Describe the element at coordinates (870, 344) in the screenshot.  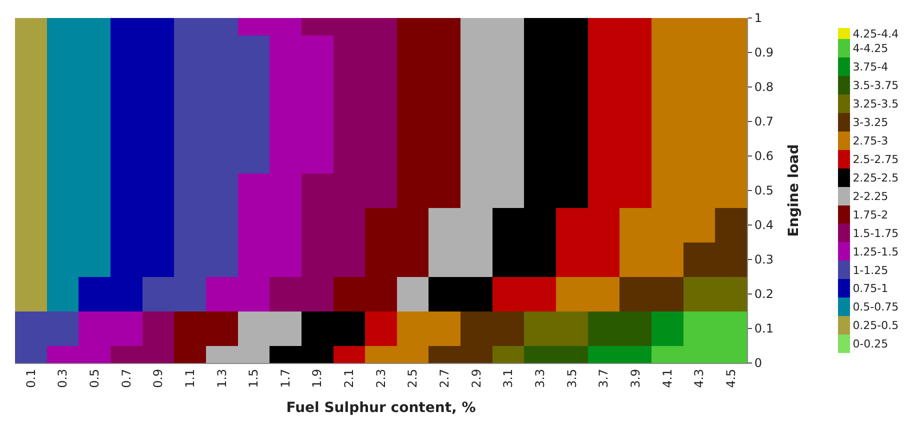
I see `color-bar-label: 0-0.25` at that location.